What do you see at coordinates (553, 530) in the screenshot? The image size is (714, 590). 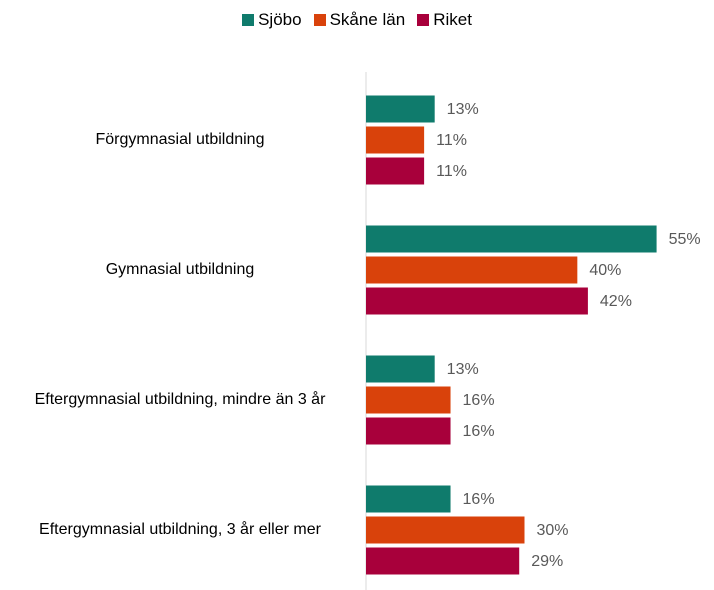 I see `data-label: 30%` at bounding box center [553, 530].